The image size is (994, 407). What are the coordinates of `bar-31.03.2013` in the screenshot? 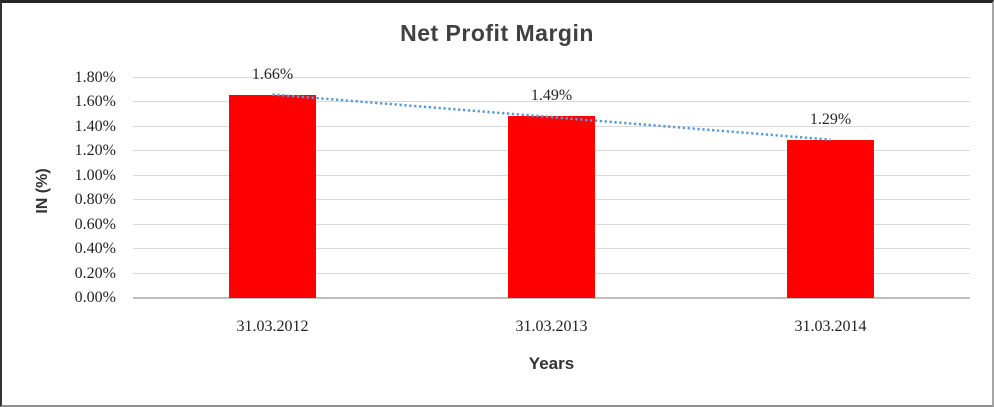 It's located at (551, 206).